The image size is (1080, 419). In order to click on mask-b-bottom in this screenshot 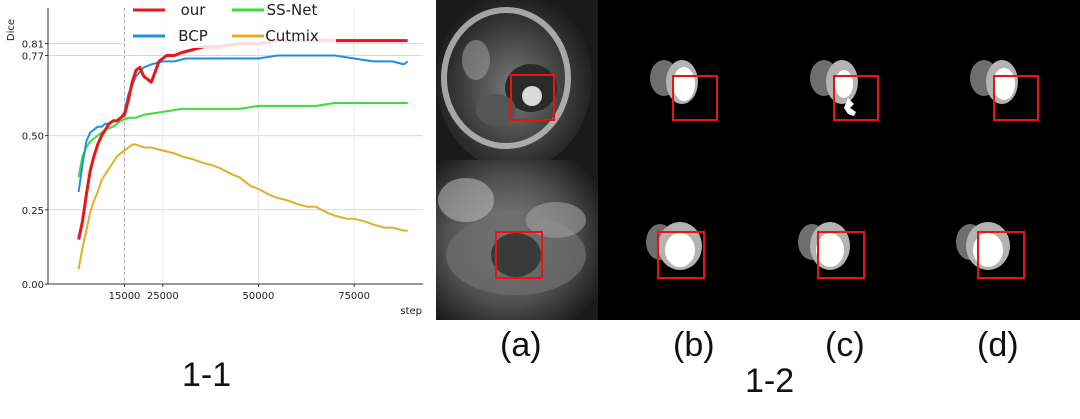, I will do `click(675, 250)`.